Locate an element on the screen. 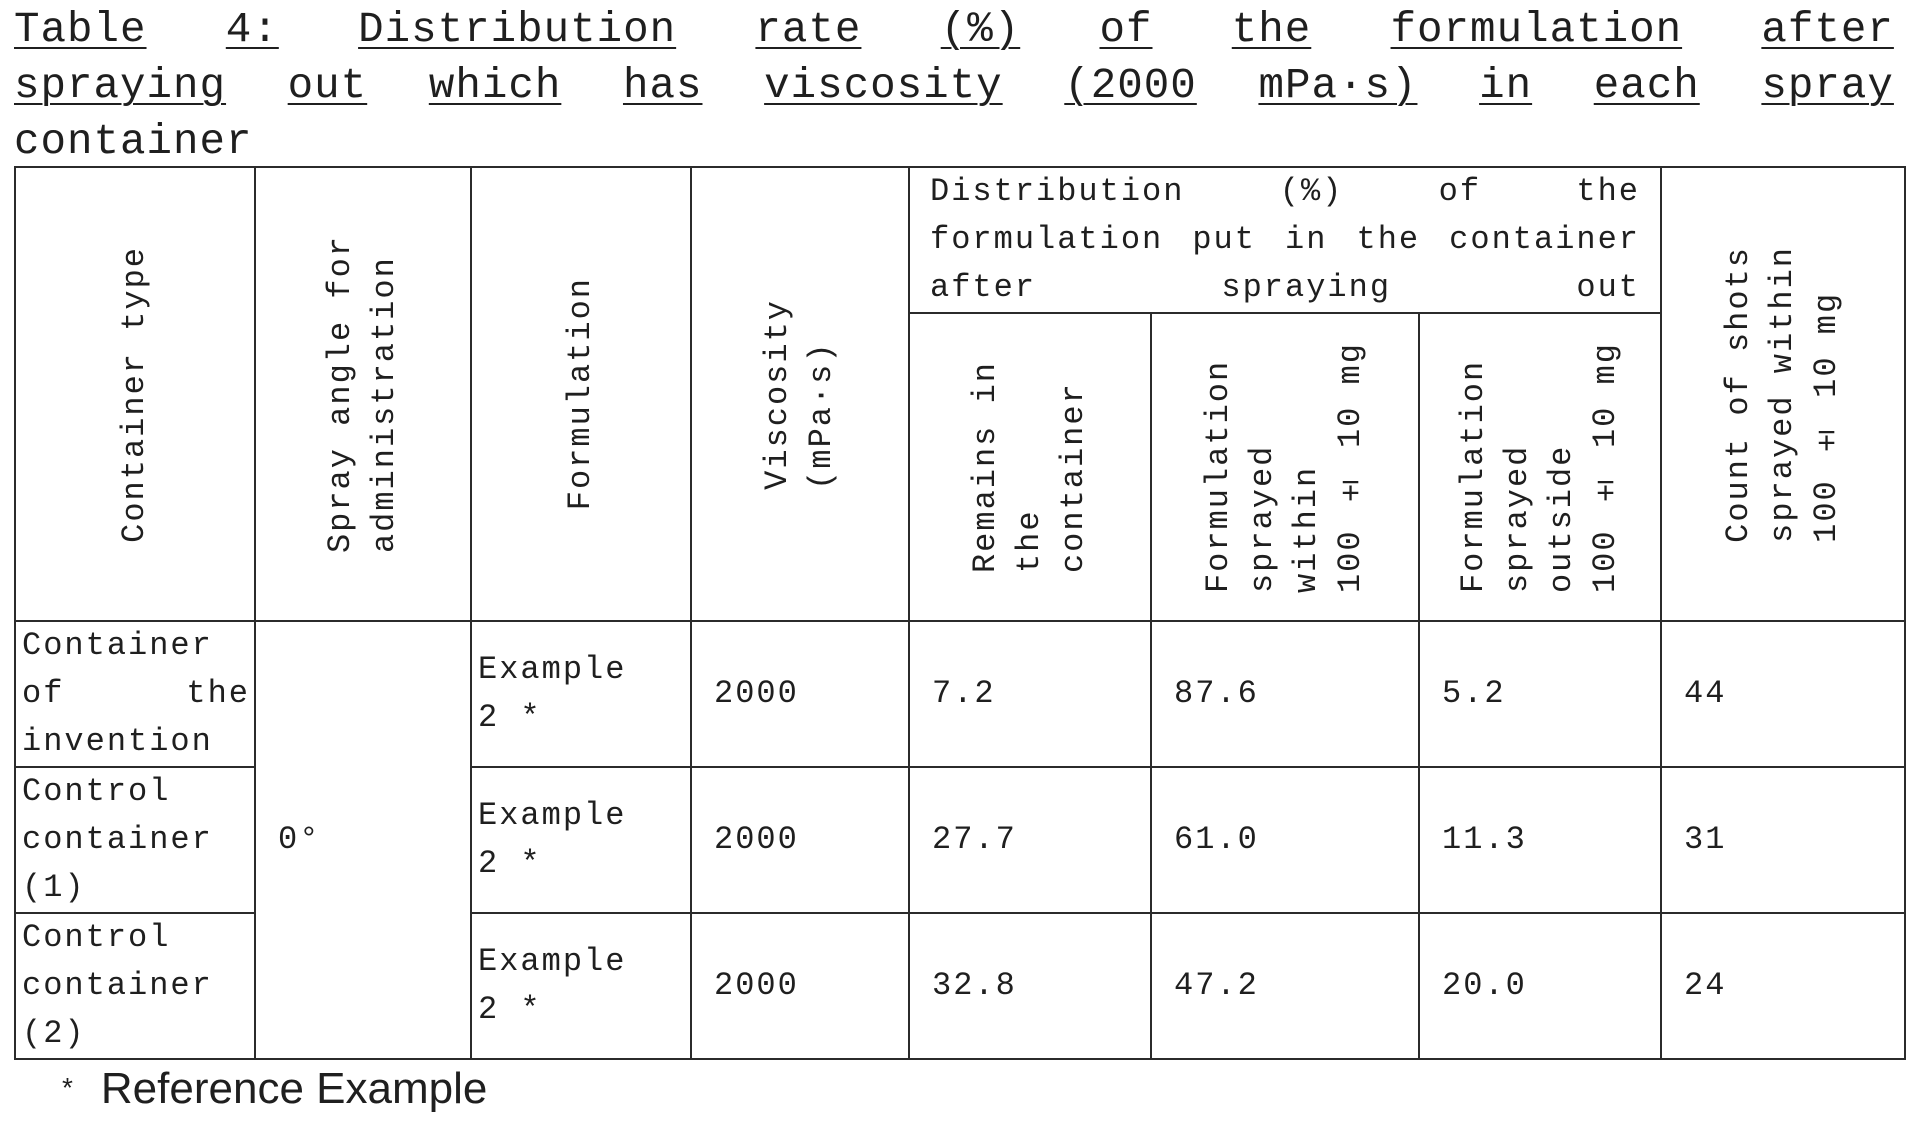 This screenshot has width=1925, height=1122. cell-line: (1) is located at coordinates (54, 887).